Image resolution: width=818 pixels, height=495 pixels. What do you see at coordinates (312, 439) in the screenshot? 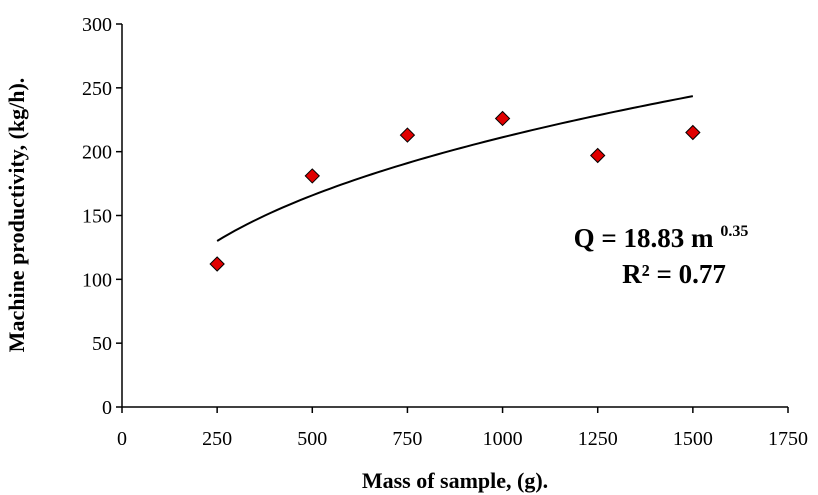
I see `x-tick-label: 500` at bounding box center [312, 439].